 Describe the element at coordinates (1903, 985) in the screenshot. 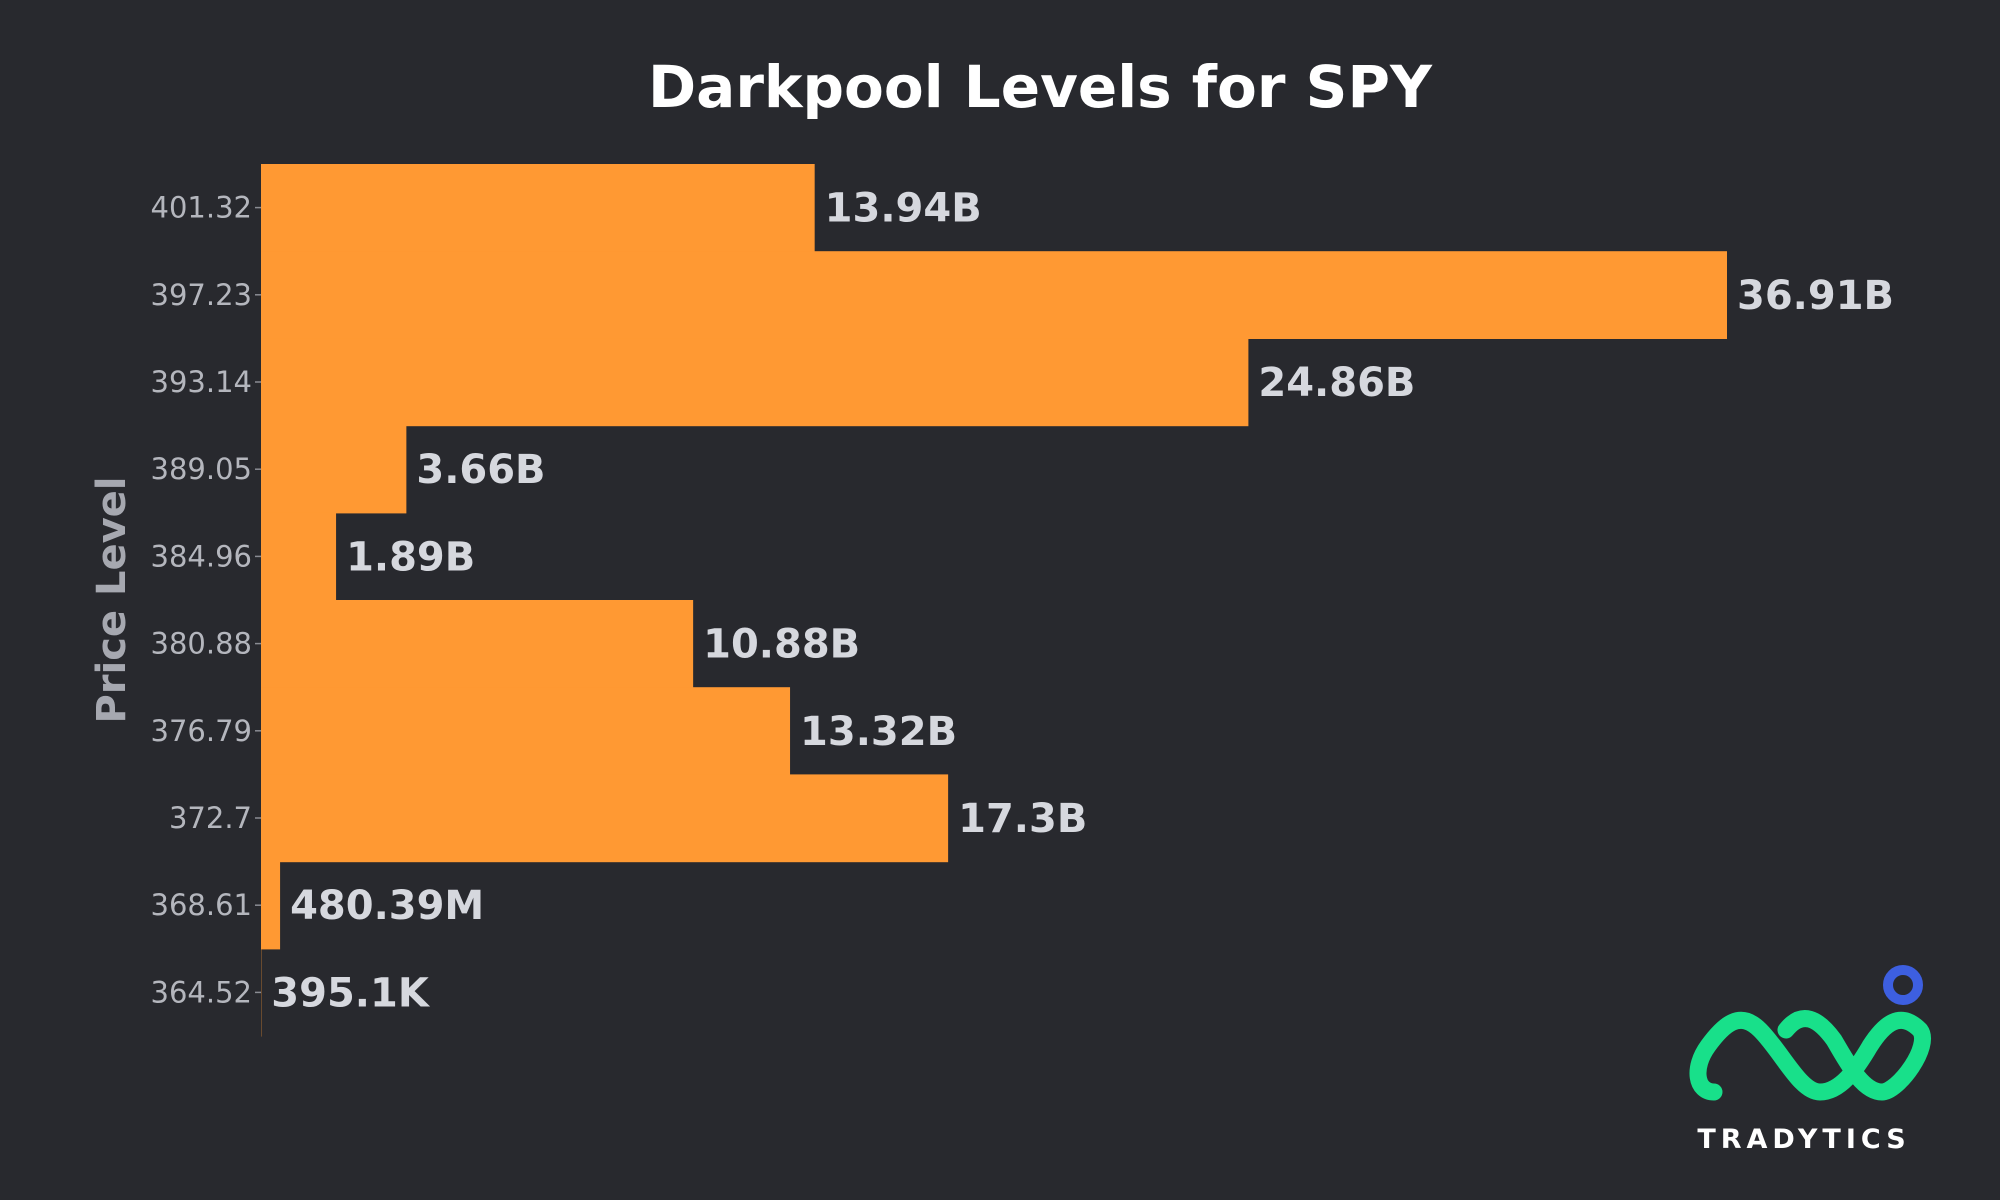

I see `logo-dot` at that location.